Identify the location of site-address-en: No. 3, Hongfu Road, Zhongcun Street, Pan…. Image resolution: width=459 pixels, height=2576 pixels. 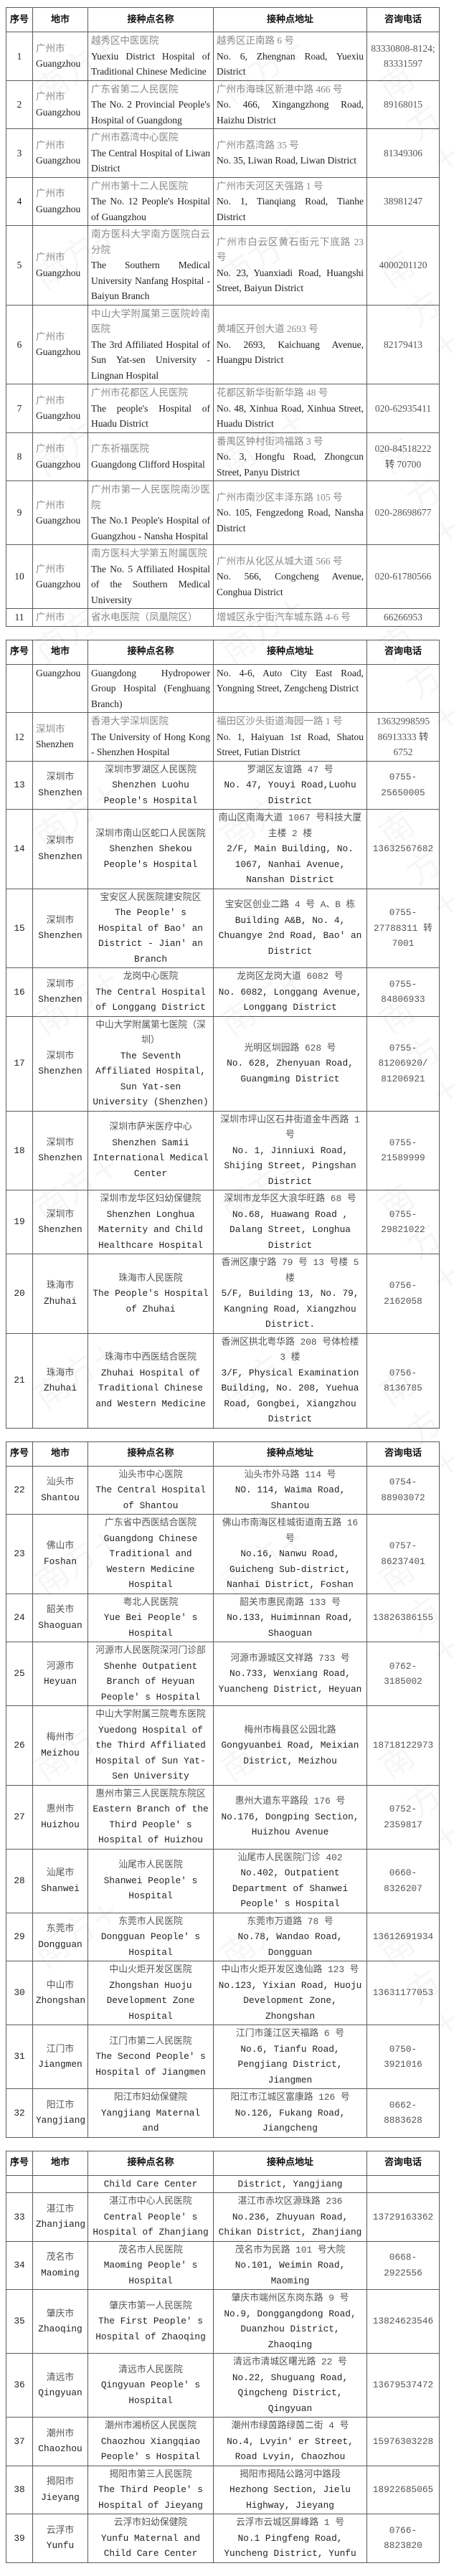
(290, 464).